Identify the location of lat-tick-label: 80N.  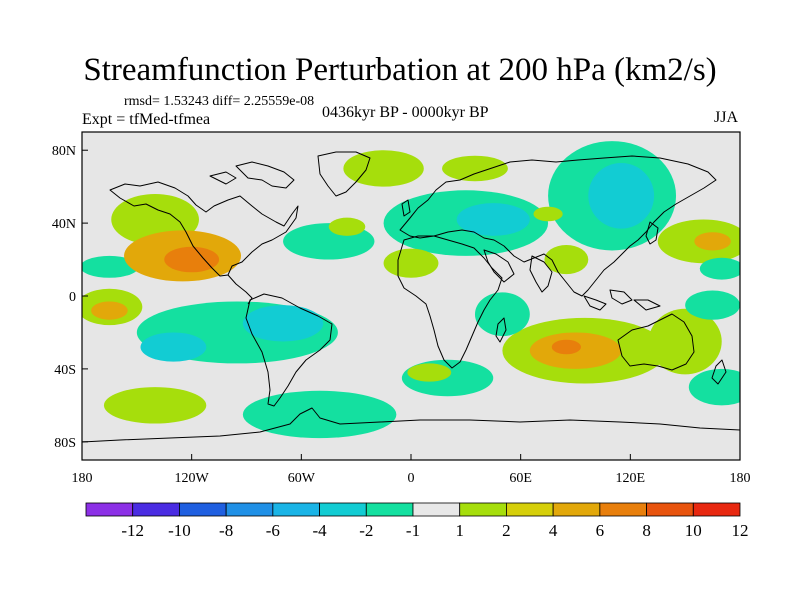
(64, 151).